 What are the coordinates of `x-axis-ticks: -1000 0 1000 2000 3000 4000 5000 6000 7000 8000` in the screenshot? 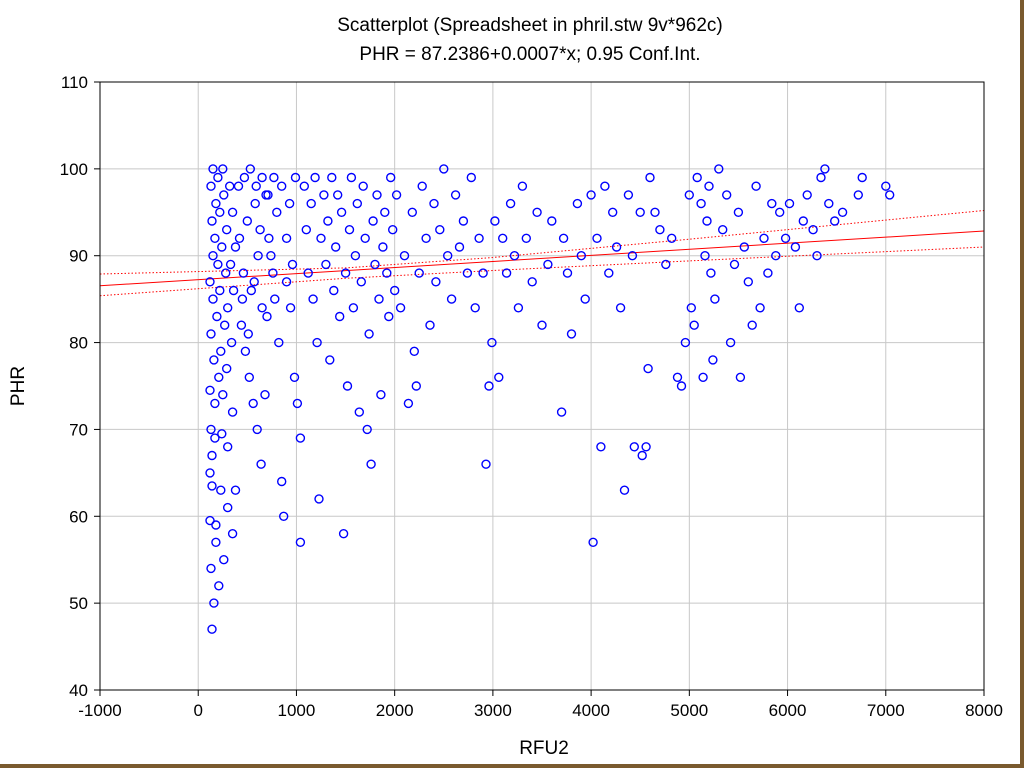 It's located at (540, 705).